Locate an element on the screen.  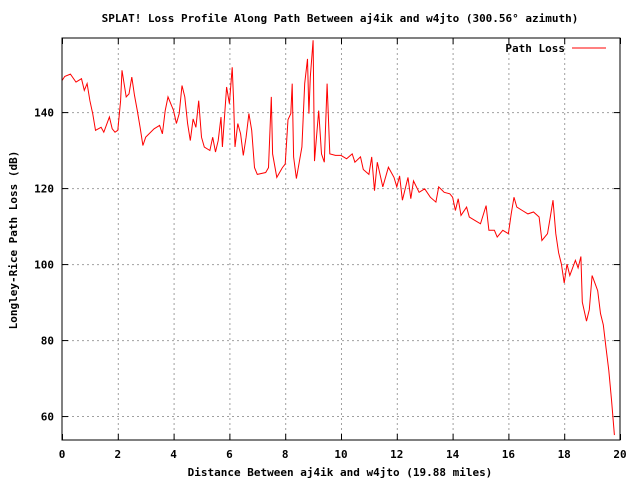
y-tick-labels: 60 80 100 120 140 is located at coordinates (44, 265).